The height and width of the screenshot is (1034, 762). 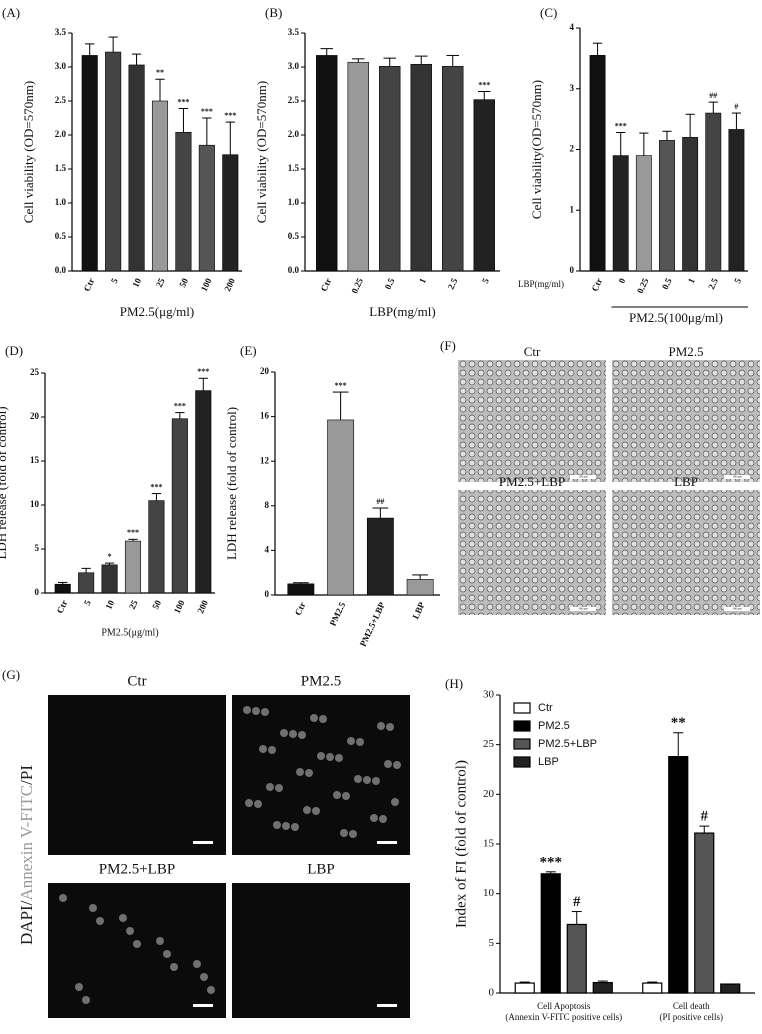 I want to click on image-label: Ctr, so click(x=136, y=681).